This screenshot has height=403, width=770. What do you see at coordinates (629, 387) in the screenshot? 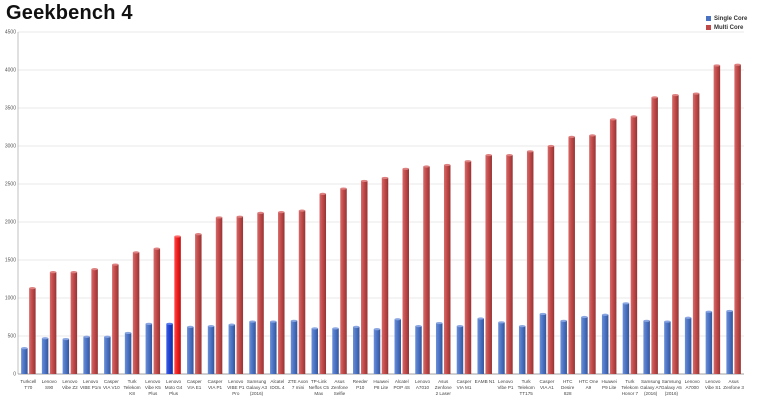
I see `x-tick-label: Turk Telekom Honor 7` at bounding box center [629, 387].